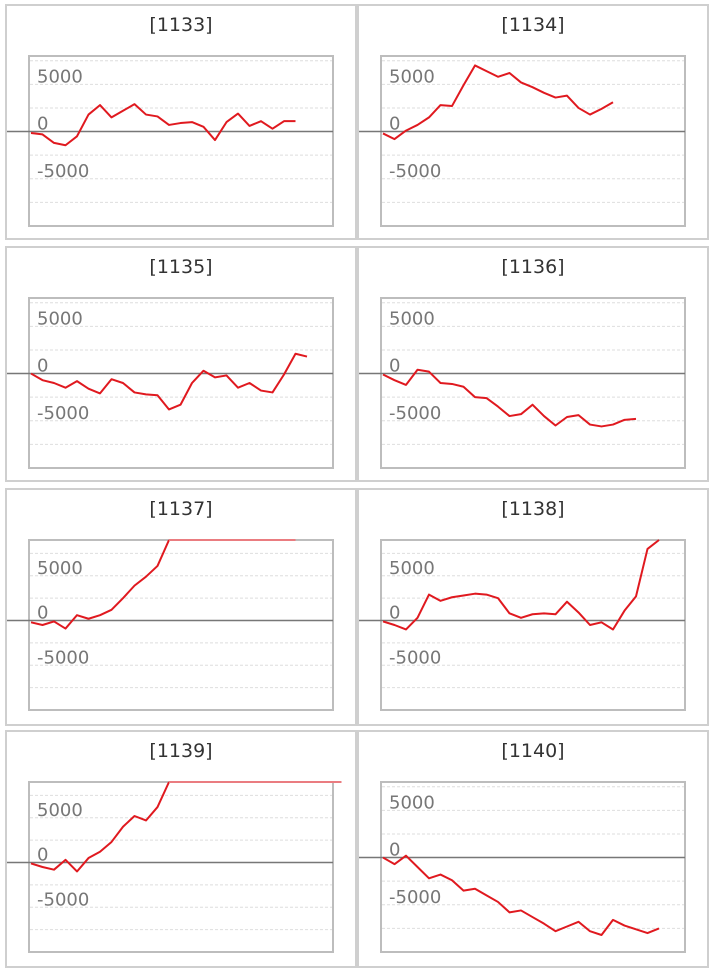 The width and height of the screenshot is (713, 972). I want to click on chart-title: [1140], so click(533, 751).